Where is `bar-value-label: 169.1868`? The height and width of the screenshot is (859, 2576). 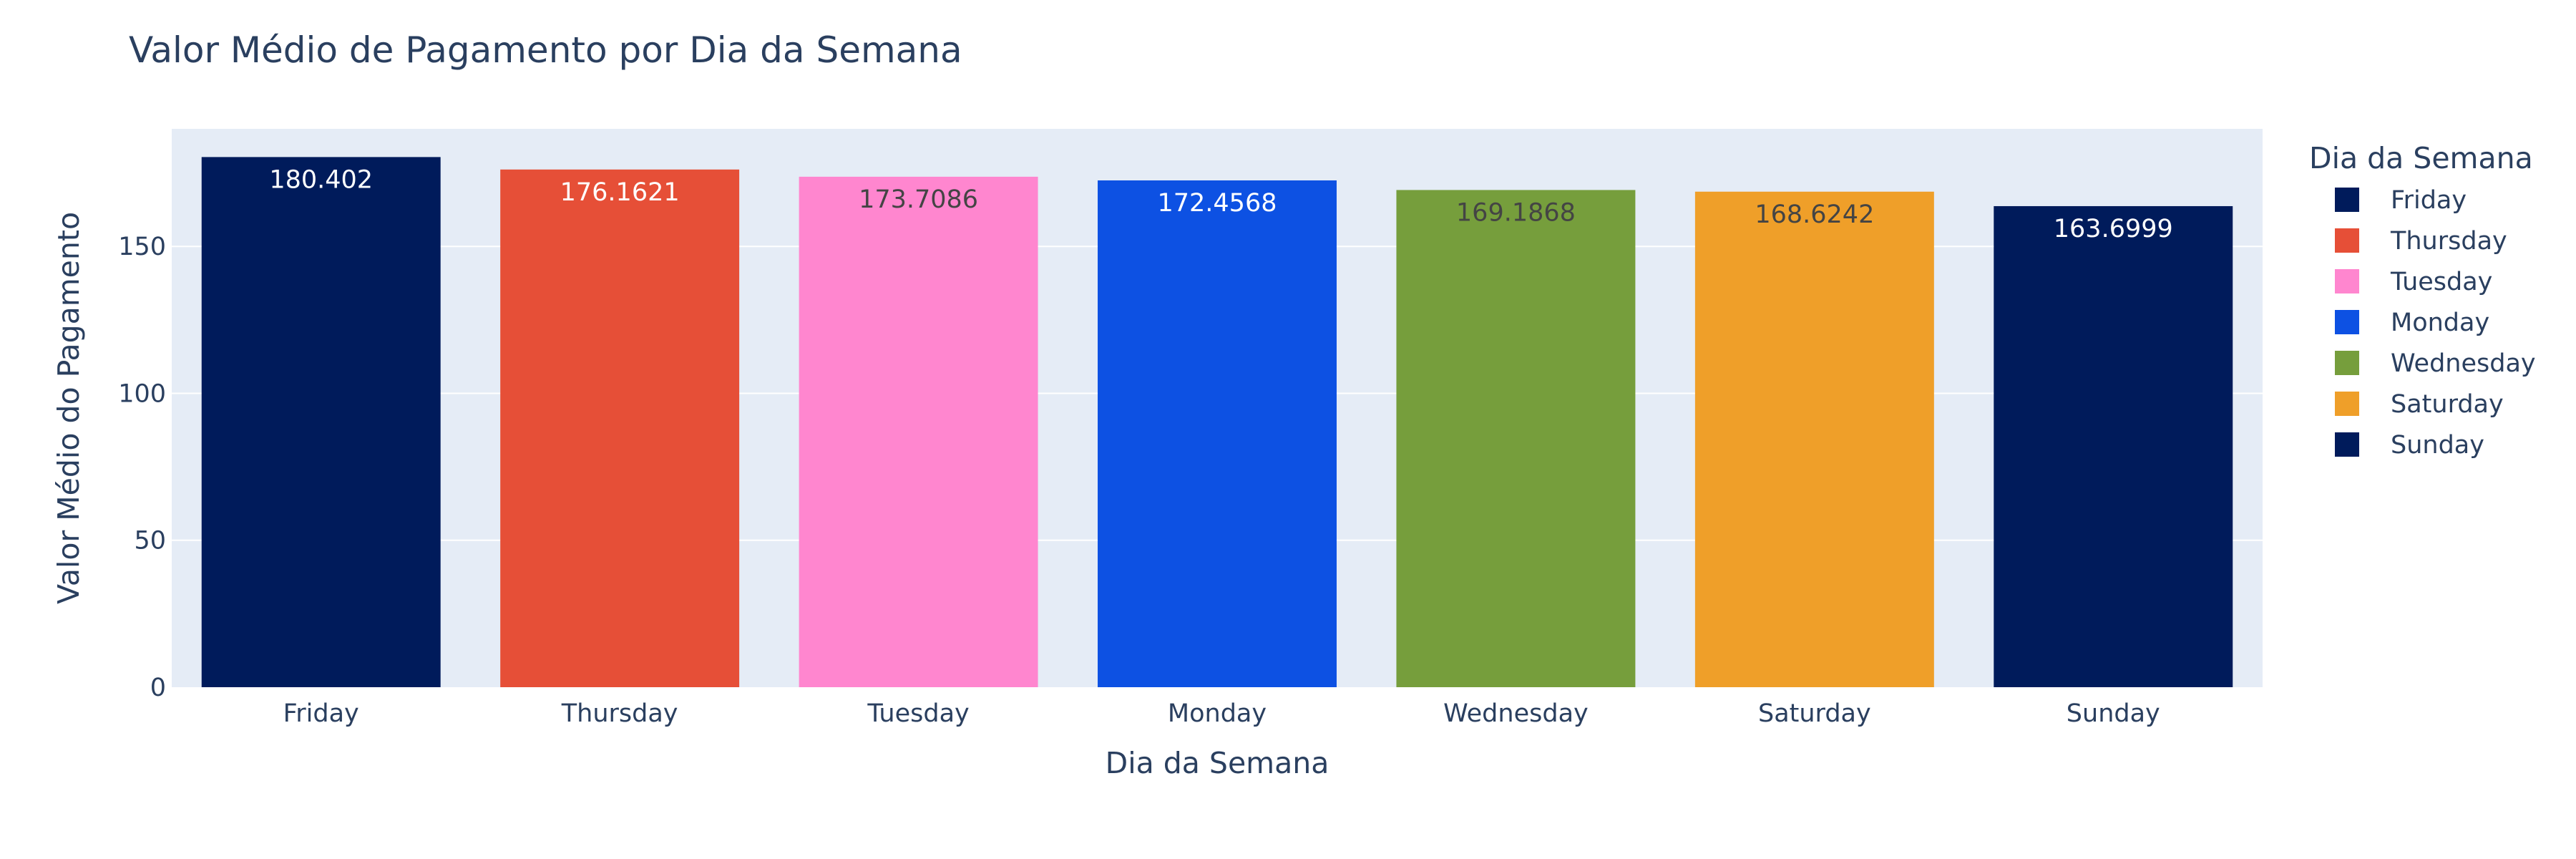 bar-value-label: 169.1868 is located at coordinates (1516, 212).